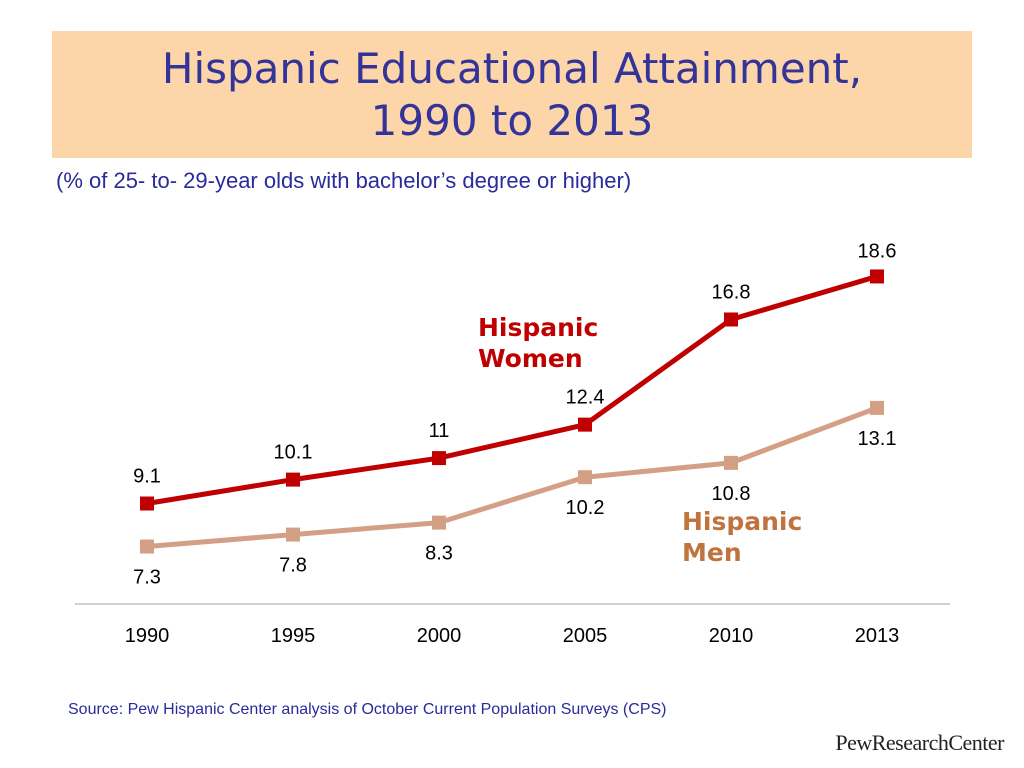 This screenshot has width=1024, height=768. I want to click on series-name-line: Men, so click(712, 552).